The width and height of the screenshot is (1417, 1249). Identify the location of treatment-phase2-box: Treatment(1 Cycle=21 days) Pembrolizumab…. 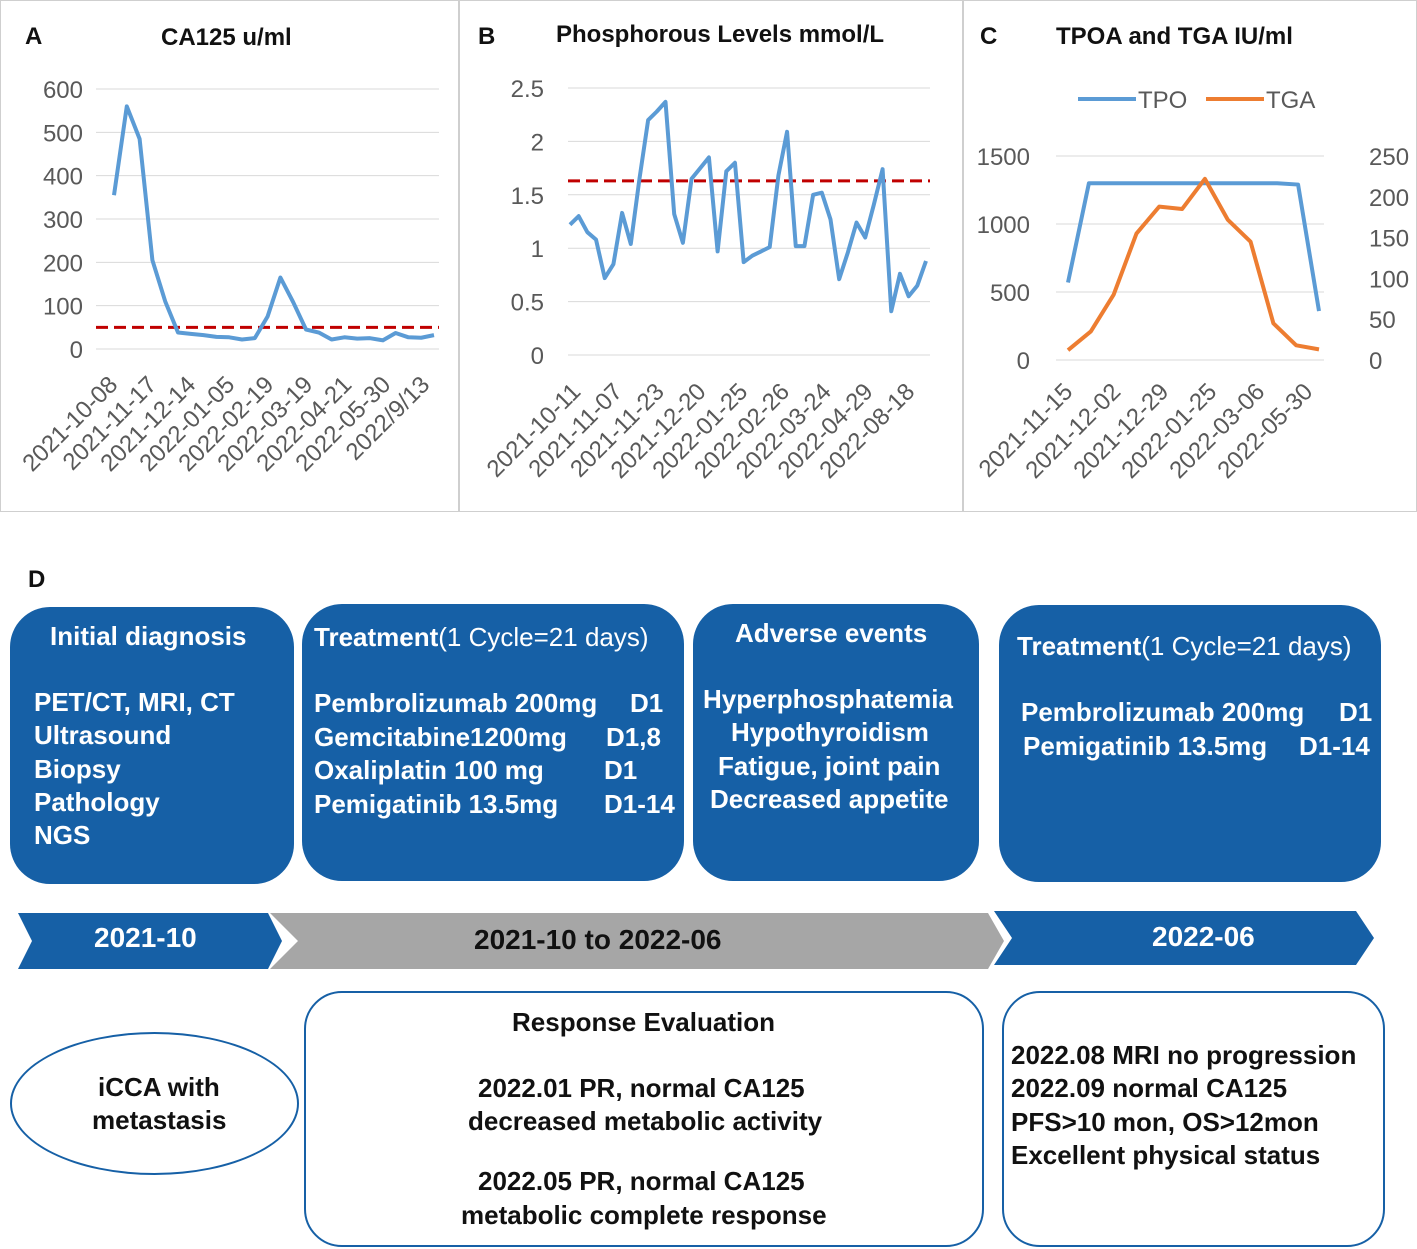
(1190, 743).